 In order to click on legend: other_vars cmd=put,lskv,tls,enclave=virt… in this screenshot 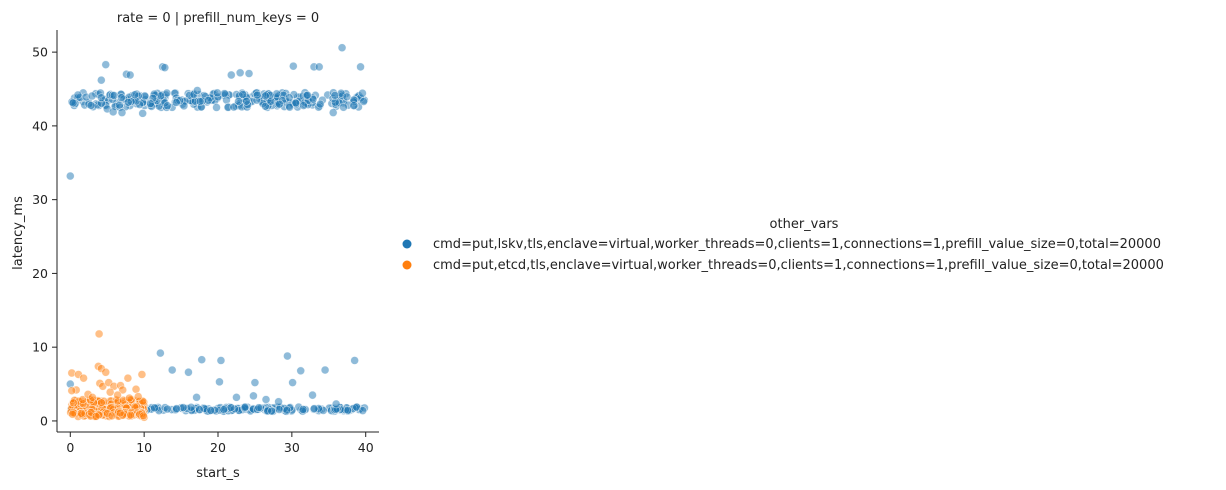, I will do `click(783, 245)`.